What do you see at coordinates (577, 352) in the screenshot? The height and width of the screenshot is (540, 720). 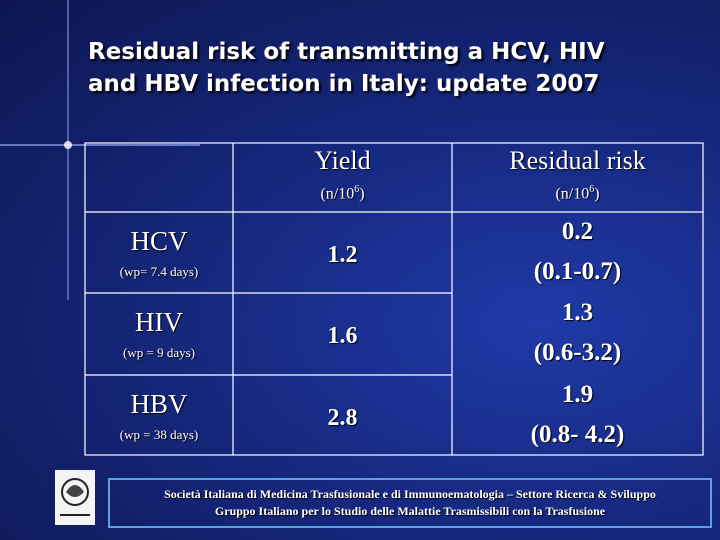 I see `risk-range: (0.6-3.2)` at bounding box center [577, 352].